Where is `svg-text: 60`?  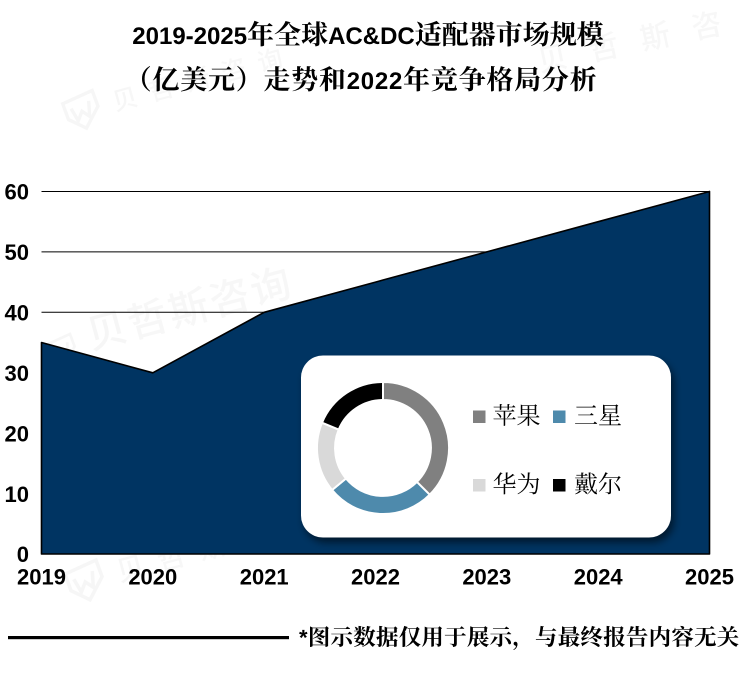
svg-text: 60 is located at coordinates (17, 192).